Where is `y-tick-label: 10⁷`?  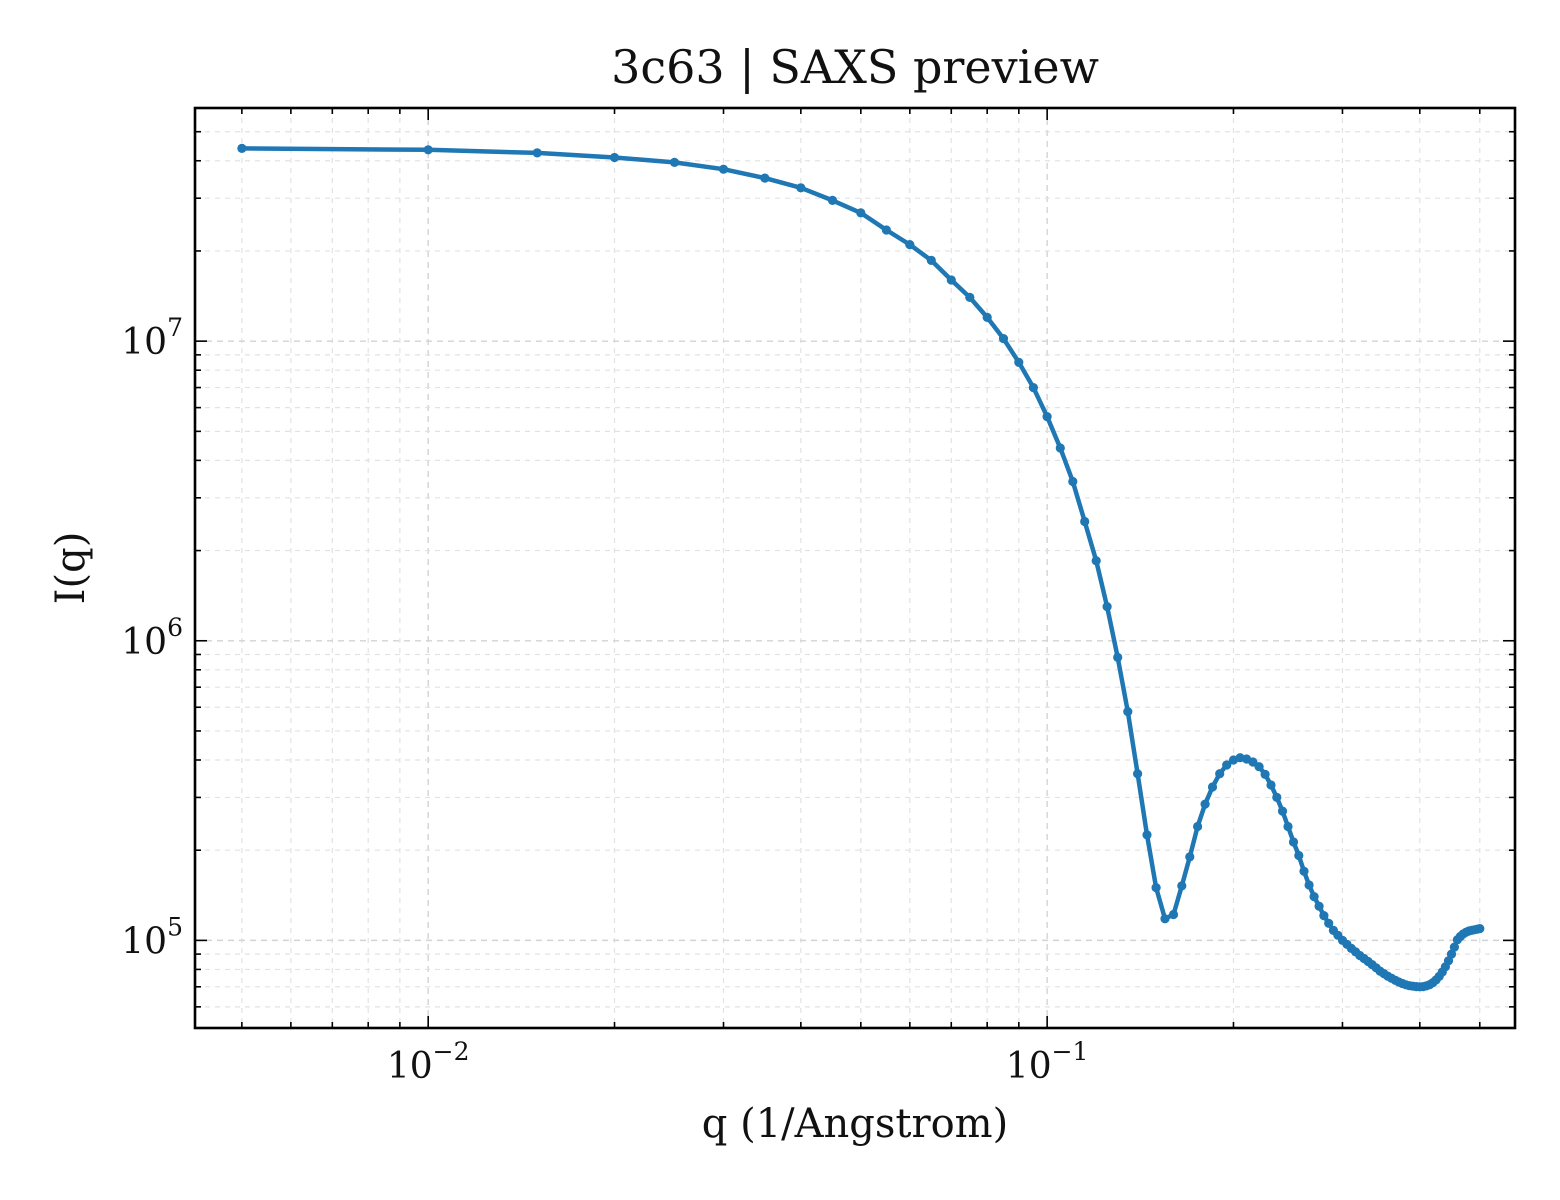
y-tick-label: 10⁷ is located at coordinates (152, 338).